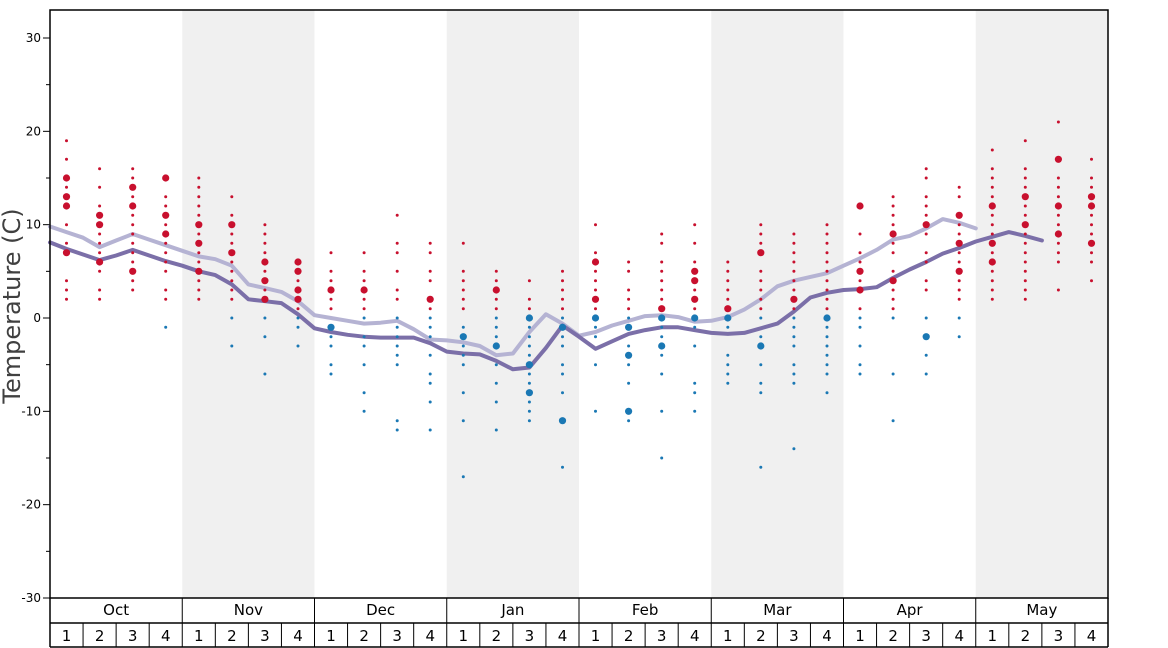 The width and height of the screenshot is (1168, 648). What do you see at coordinates (33, 225) in the screenshot?
I see `y-tick-label: 10` at bounding box center [33, 225].